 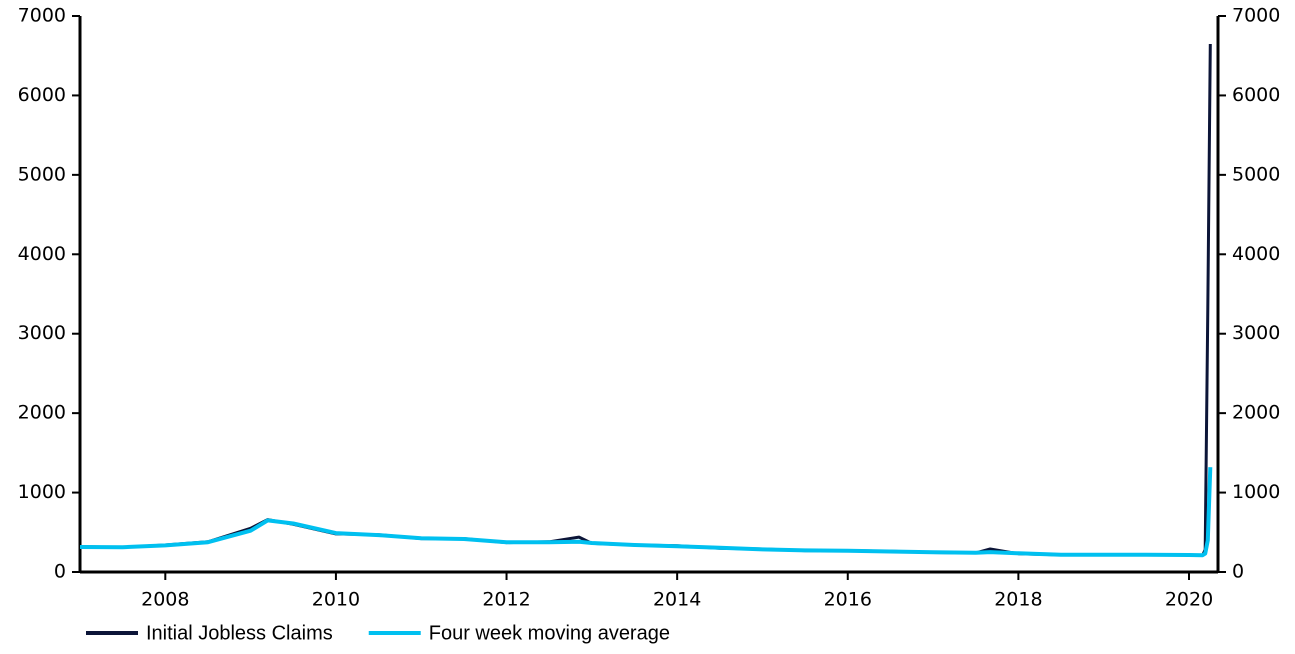 What do you see at coordinates (1238, 572) in the screenshot?
I see `y2-tick-label: 0` at bounding box center [1238, 572].